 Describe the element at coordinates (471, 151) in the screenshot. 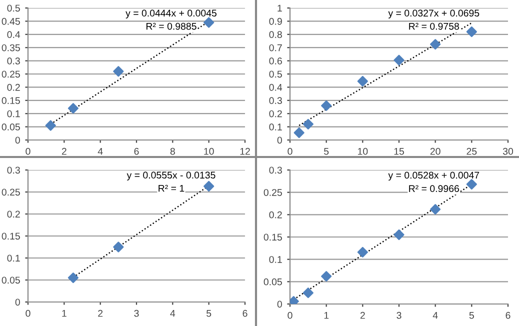

I see `x-tick-label: 25` at that location.